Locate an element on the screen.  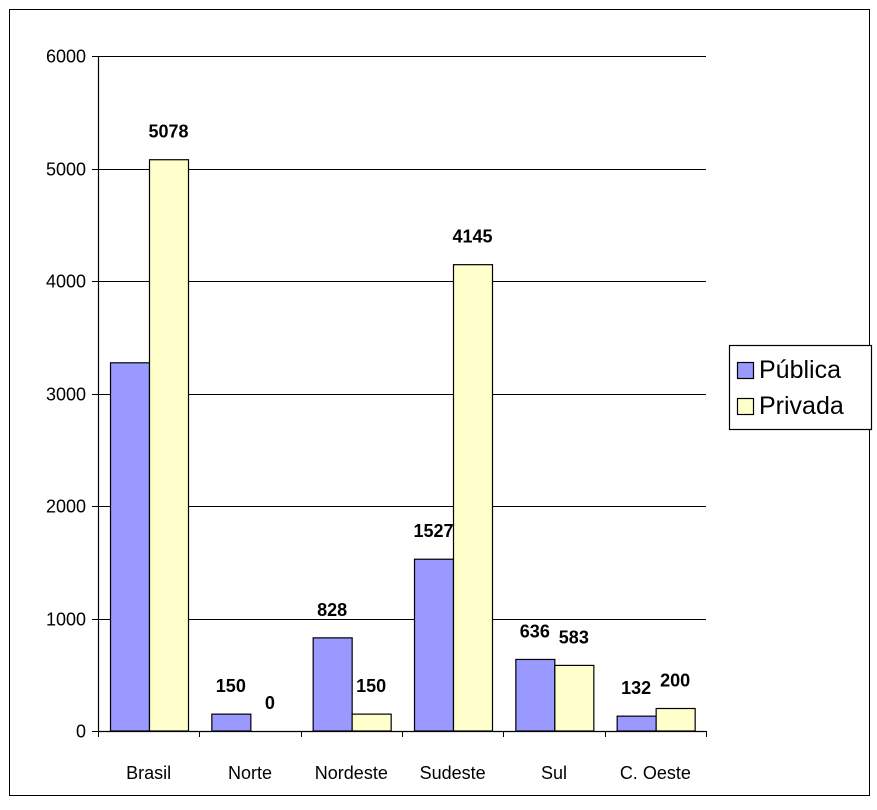
data-label: 132 is located at coordinates (636, 688).